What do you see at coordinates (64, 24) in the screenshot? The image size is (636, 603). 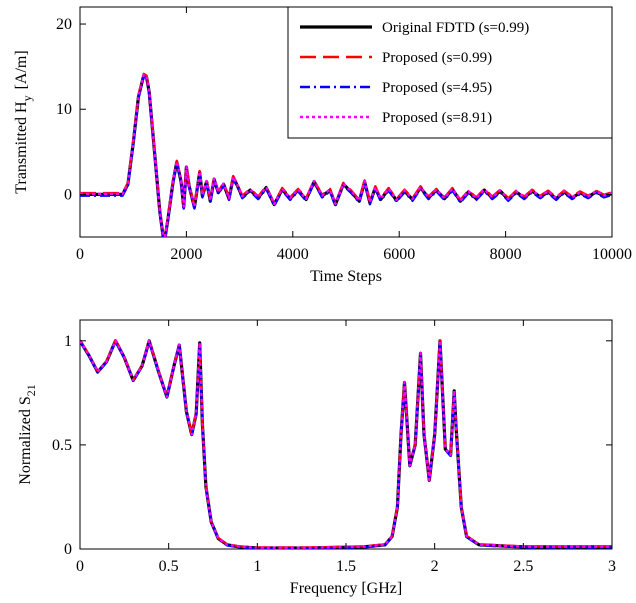 I see `y-tick-label: 20` at bounding box center [64, 24].